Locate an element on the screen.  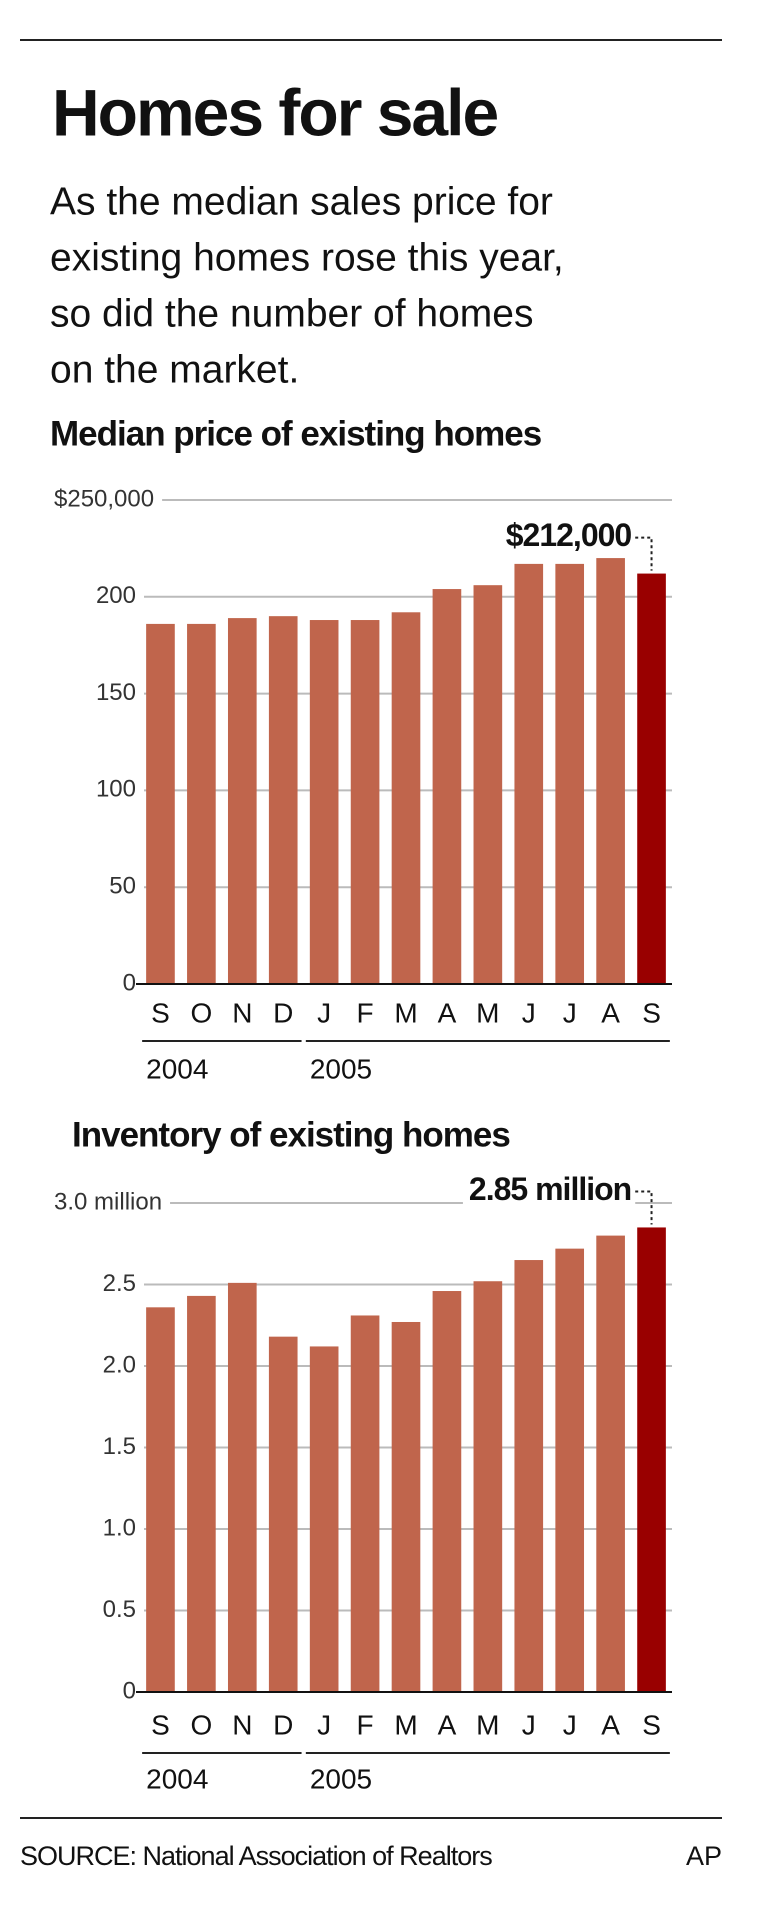
y-tick-label: 3.0 million is located at coordinates (108, 1201).